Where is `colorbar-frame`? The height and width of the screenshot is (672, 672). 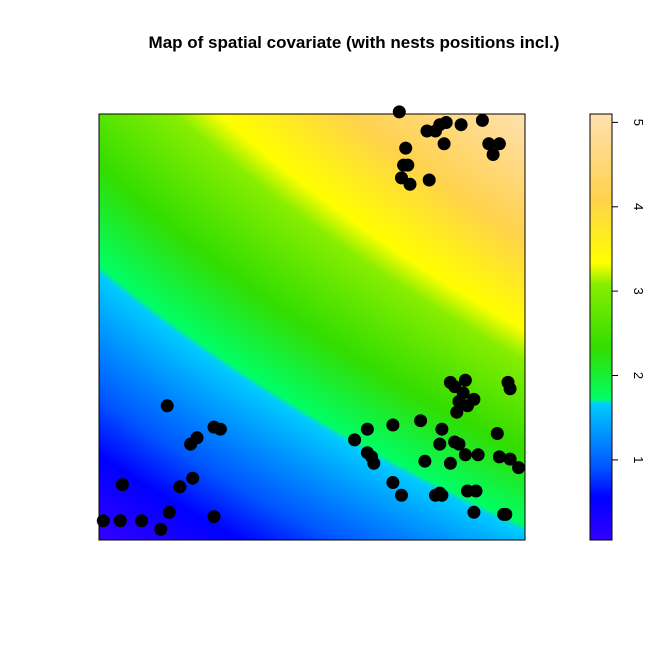
colorbar-frame is located at coordinates (601, 327).